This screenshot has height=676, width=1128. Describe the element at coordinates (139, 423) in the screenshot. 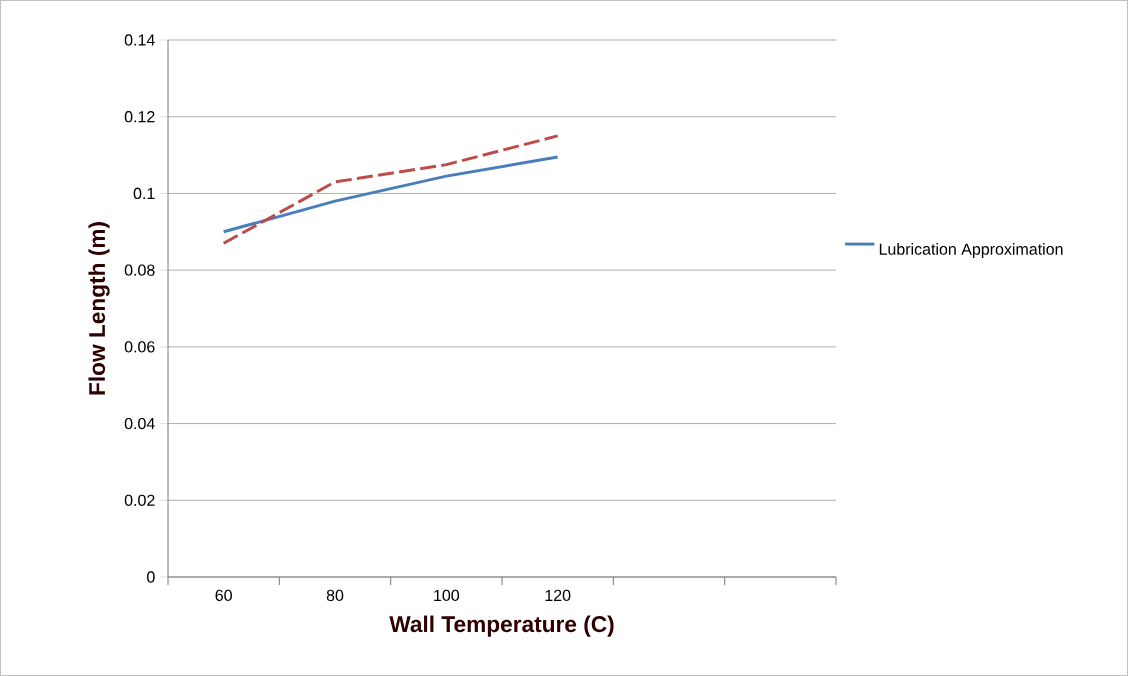

I see `y-tick-label: 0.04` at that location.